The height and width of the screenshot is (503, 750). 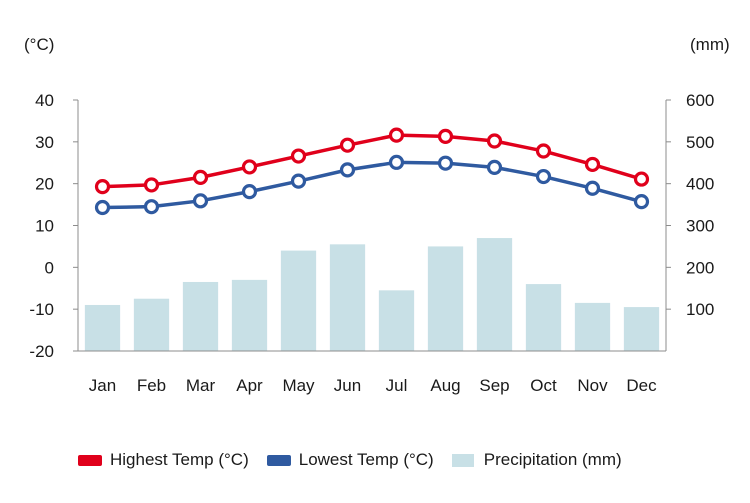 What do you see at coordinates (298, 385) in the screenshot?
I see `x-tick-label: May` at bounding box center [298, 385].